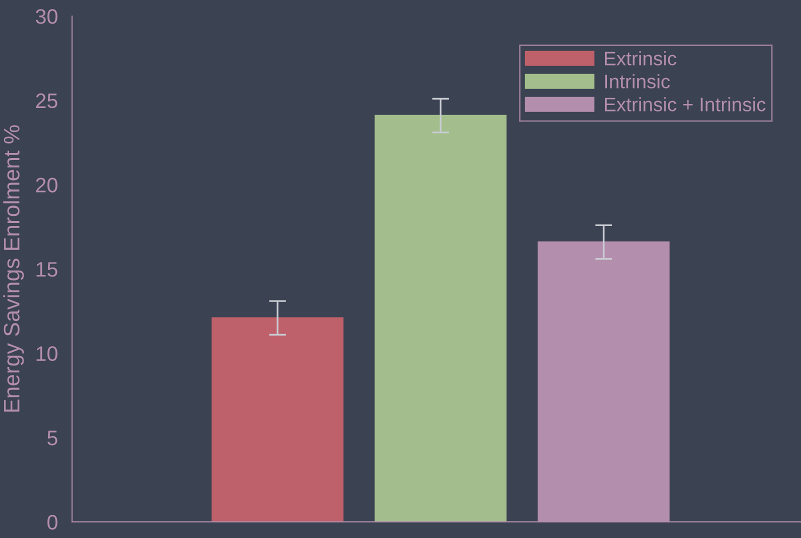 Image resolution: width=801 pixels, height=538 pixels. Describe the element at coordinates (47, 16) in the screenshot. I see `y-tick-label: 30` at that location.